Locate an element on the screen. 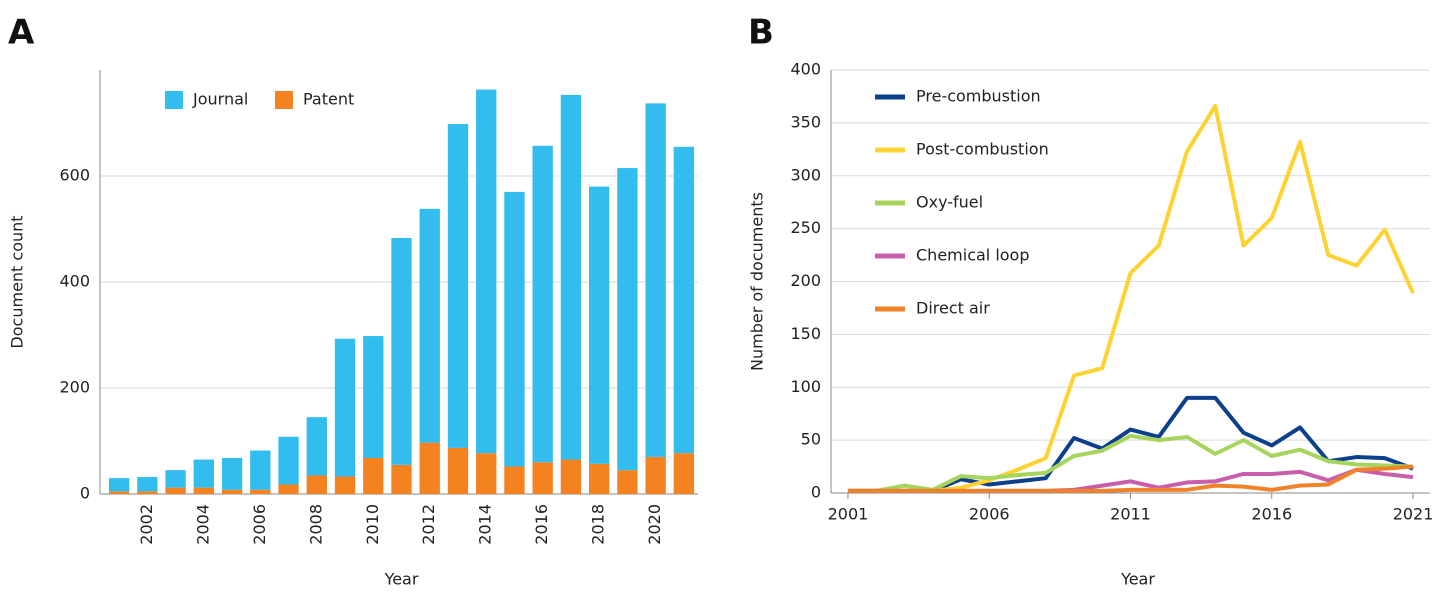 The height and width of the screenshot is (593, 1448). legend-label: Journal is located at coordinates (220, 99).